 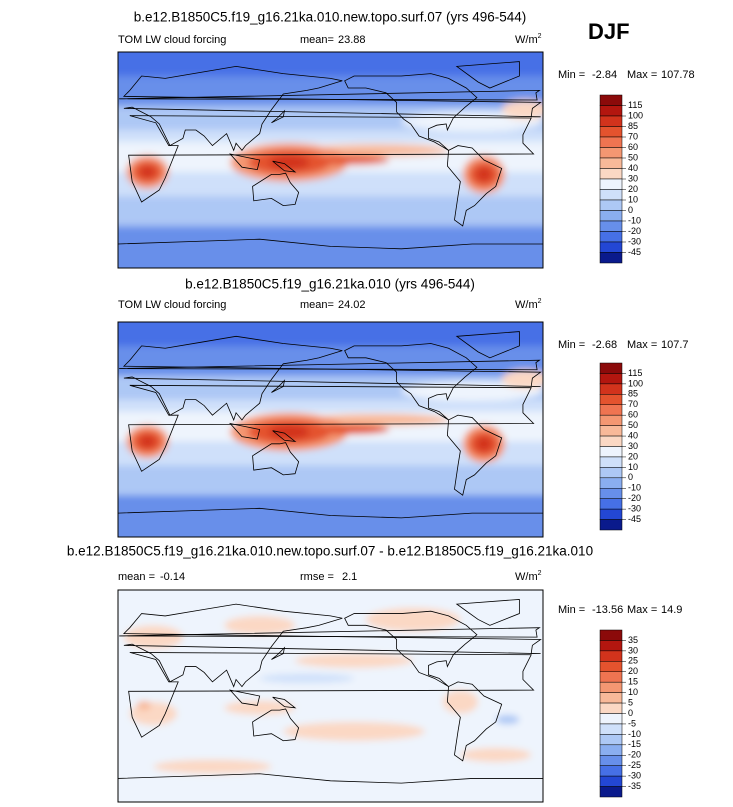 What do you see at coordinates (675, 345) in the screenshot?
I see `max-value: 107.7` at bounding box center [675, 345].